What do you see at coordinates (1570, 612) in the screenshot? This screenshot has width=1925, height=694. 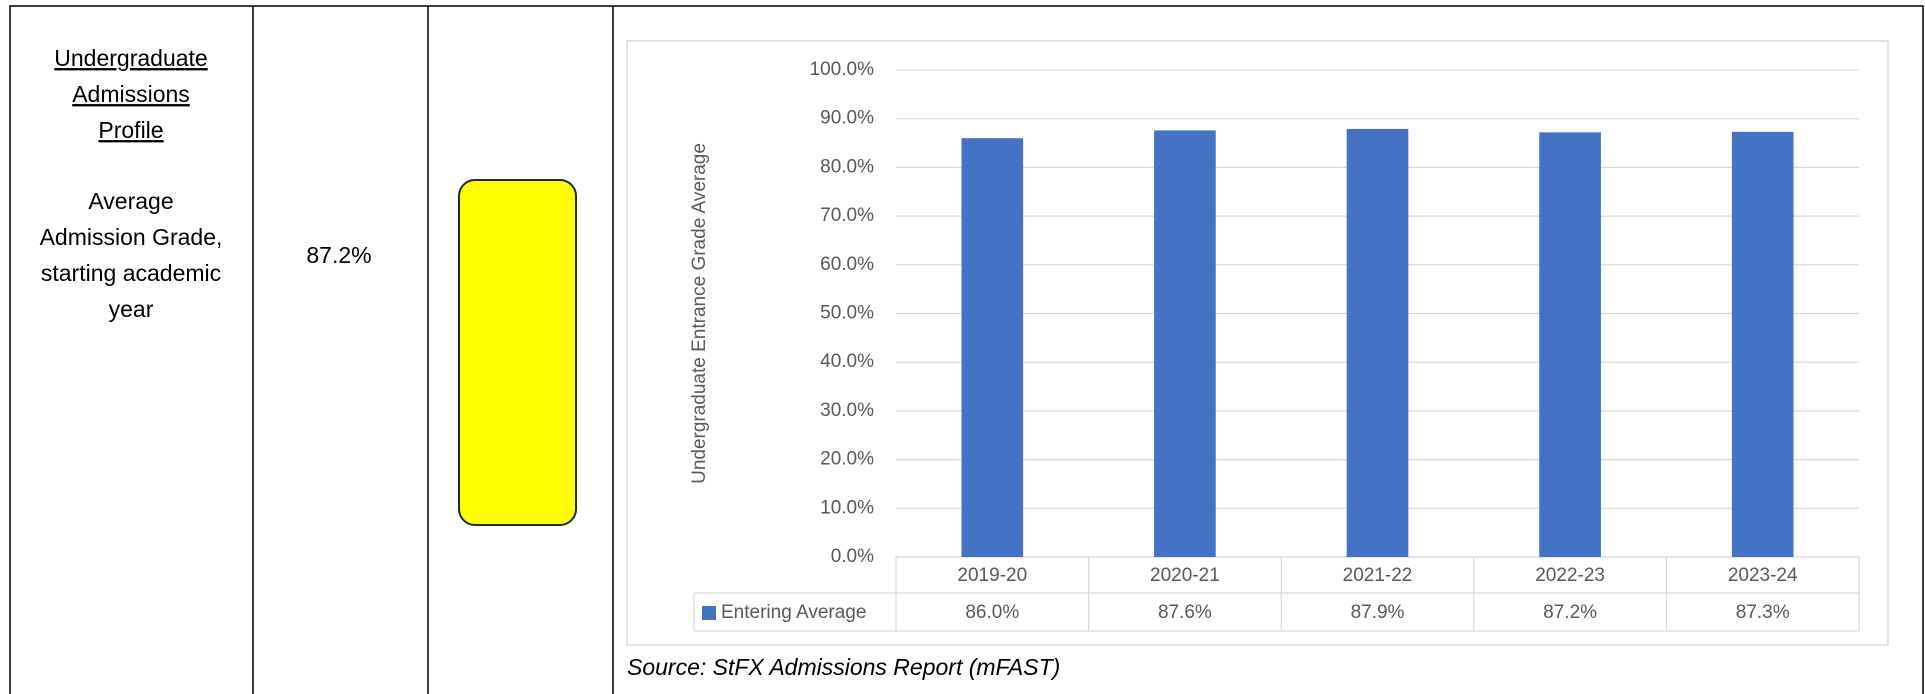 I see `data-table-value: 87.2%` at bounding box center [1570, 612].